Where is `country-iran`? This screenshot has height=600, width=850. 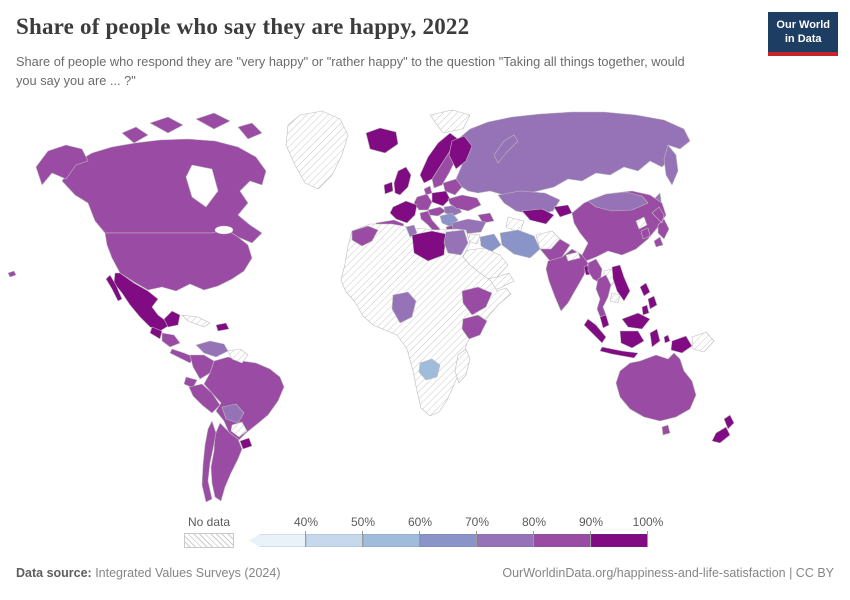
country-iran is located at coordinates (520, 244).